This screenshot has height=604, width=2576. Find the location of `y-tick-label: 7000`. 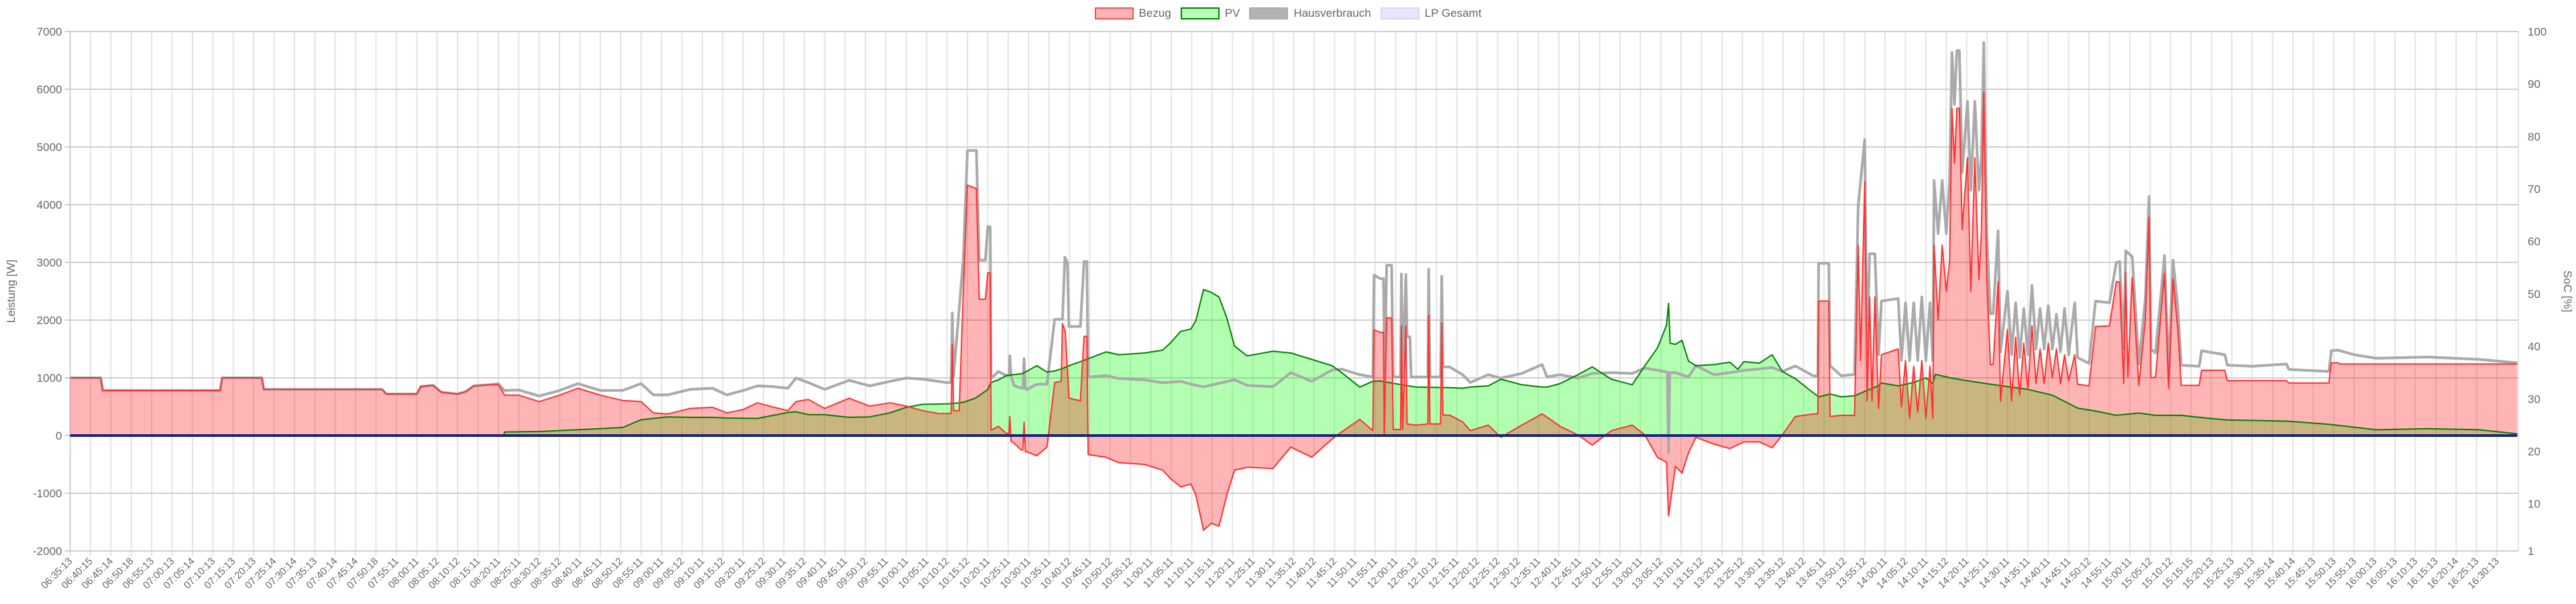

y-tick-label: 7000 is located at coordinates (49, 32).